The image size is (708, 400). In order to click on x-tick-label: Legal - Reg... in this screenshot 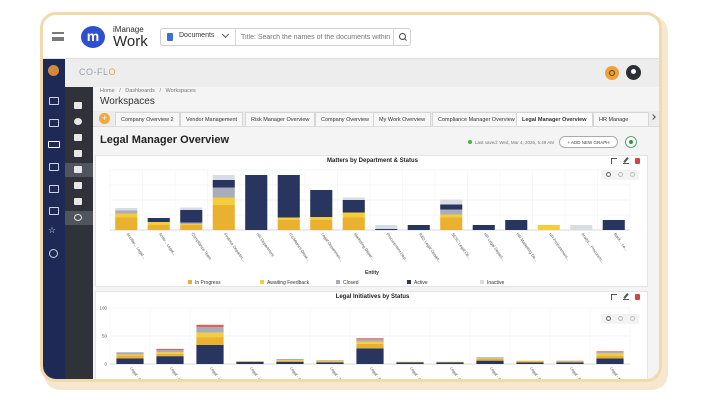, I will do `click(378, 374)`.